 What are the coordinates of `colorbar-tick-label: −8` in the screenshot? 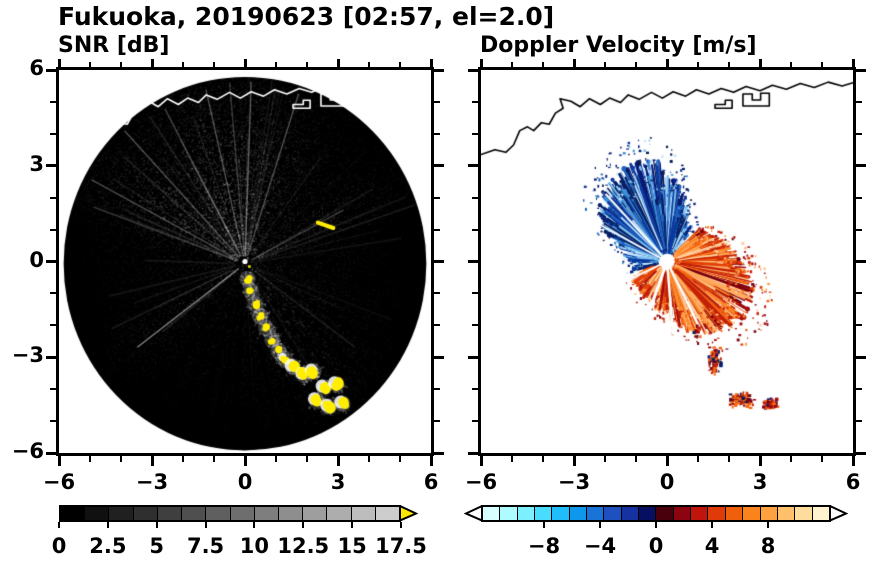 It's located at (544, 546).